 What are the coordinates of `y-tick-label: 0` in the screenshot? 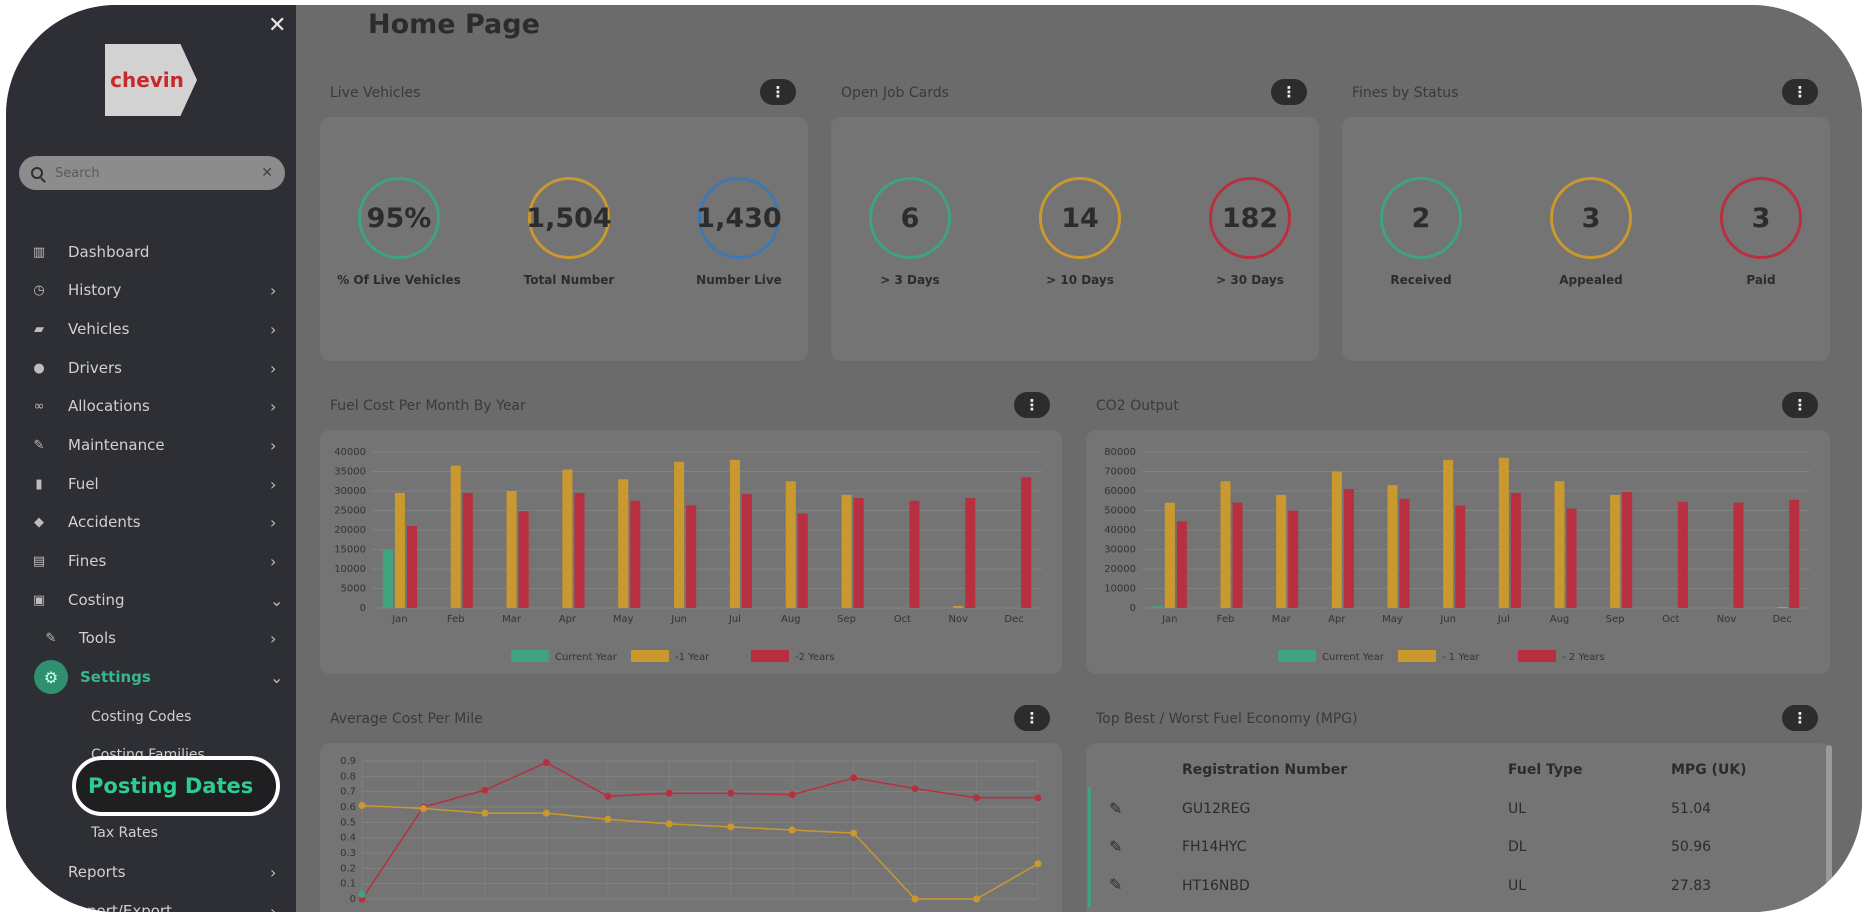 It's located at (363, 608).